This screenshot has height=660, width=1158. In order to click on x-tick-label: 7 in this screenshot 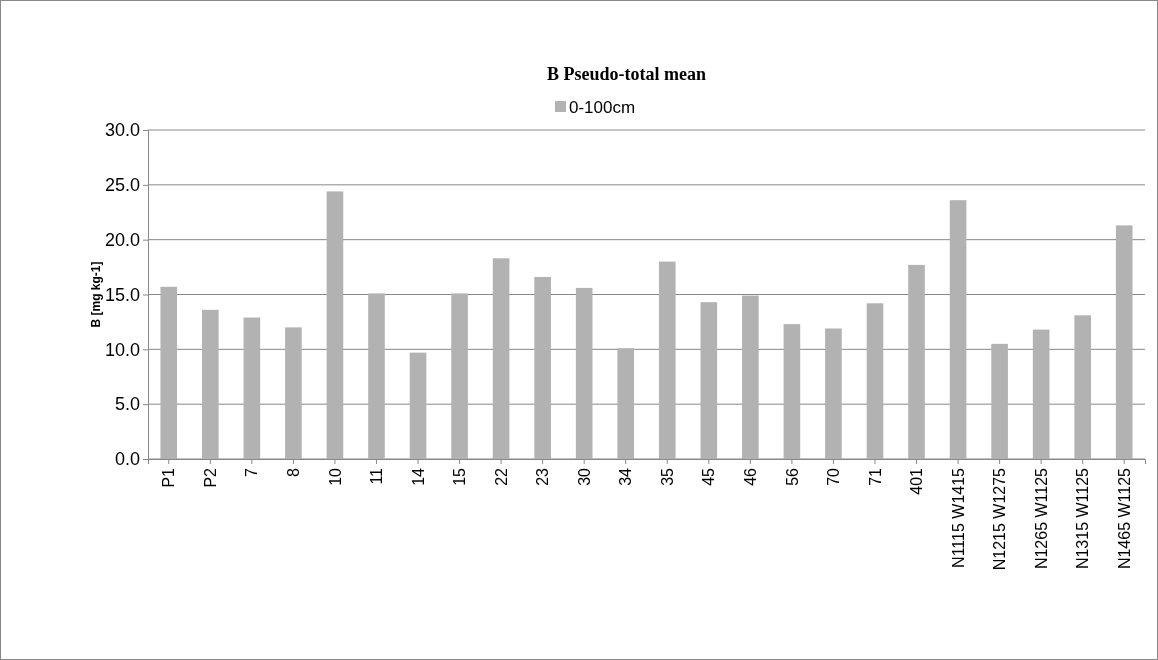, I will do `click(252, 472)`.